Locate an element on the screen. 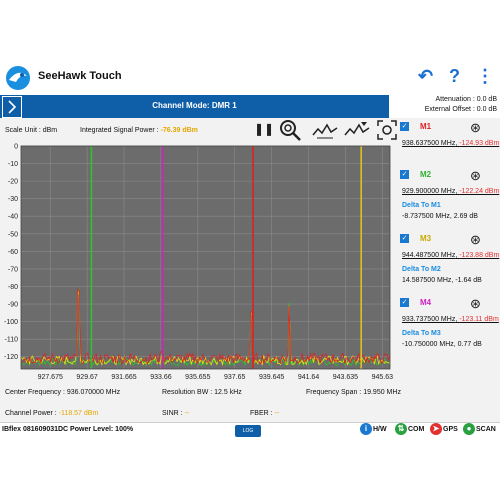  sinr-readout: SINR : -- is located at coordinates (175, 413).